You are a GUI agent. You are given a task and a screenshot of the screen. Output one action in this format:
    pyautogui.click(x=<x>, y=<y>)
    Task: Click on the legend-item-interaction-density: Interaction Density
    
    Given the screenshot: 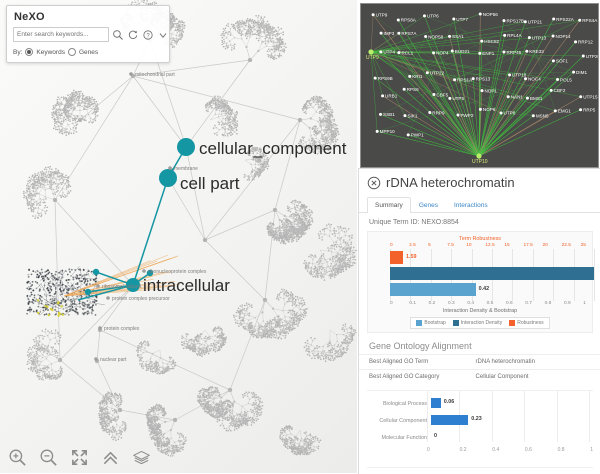 What is the action you would take?
    pyautogui.click(x=477, y=323)
    